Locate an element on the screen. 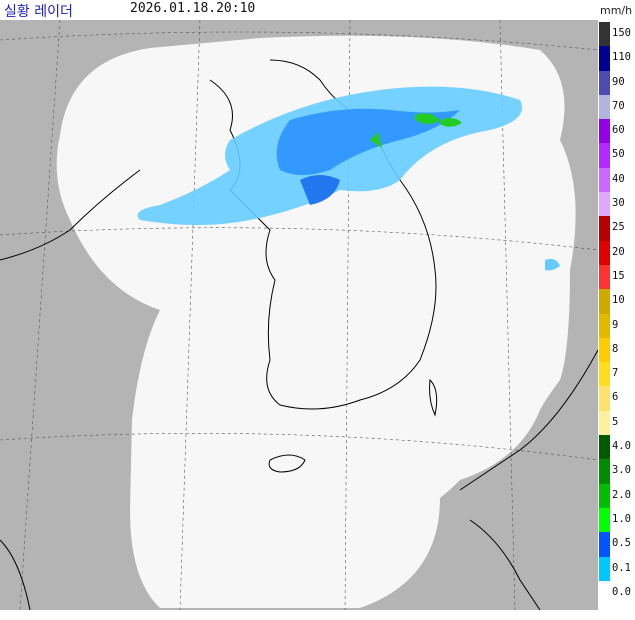 Image resolution: width=635 pixels, height=620 pixels. legend-label: 30 is located at coordinates (618, 203).